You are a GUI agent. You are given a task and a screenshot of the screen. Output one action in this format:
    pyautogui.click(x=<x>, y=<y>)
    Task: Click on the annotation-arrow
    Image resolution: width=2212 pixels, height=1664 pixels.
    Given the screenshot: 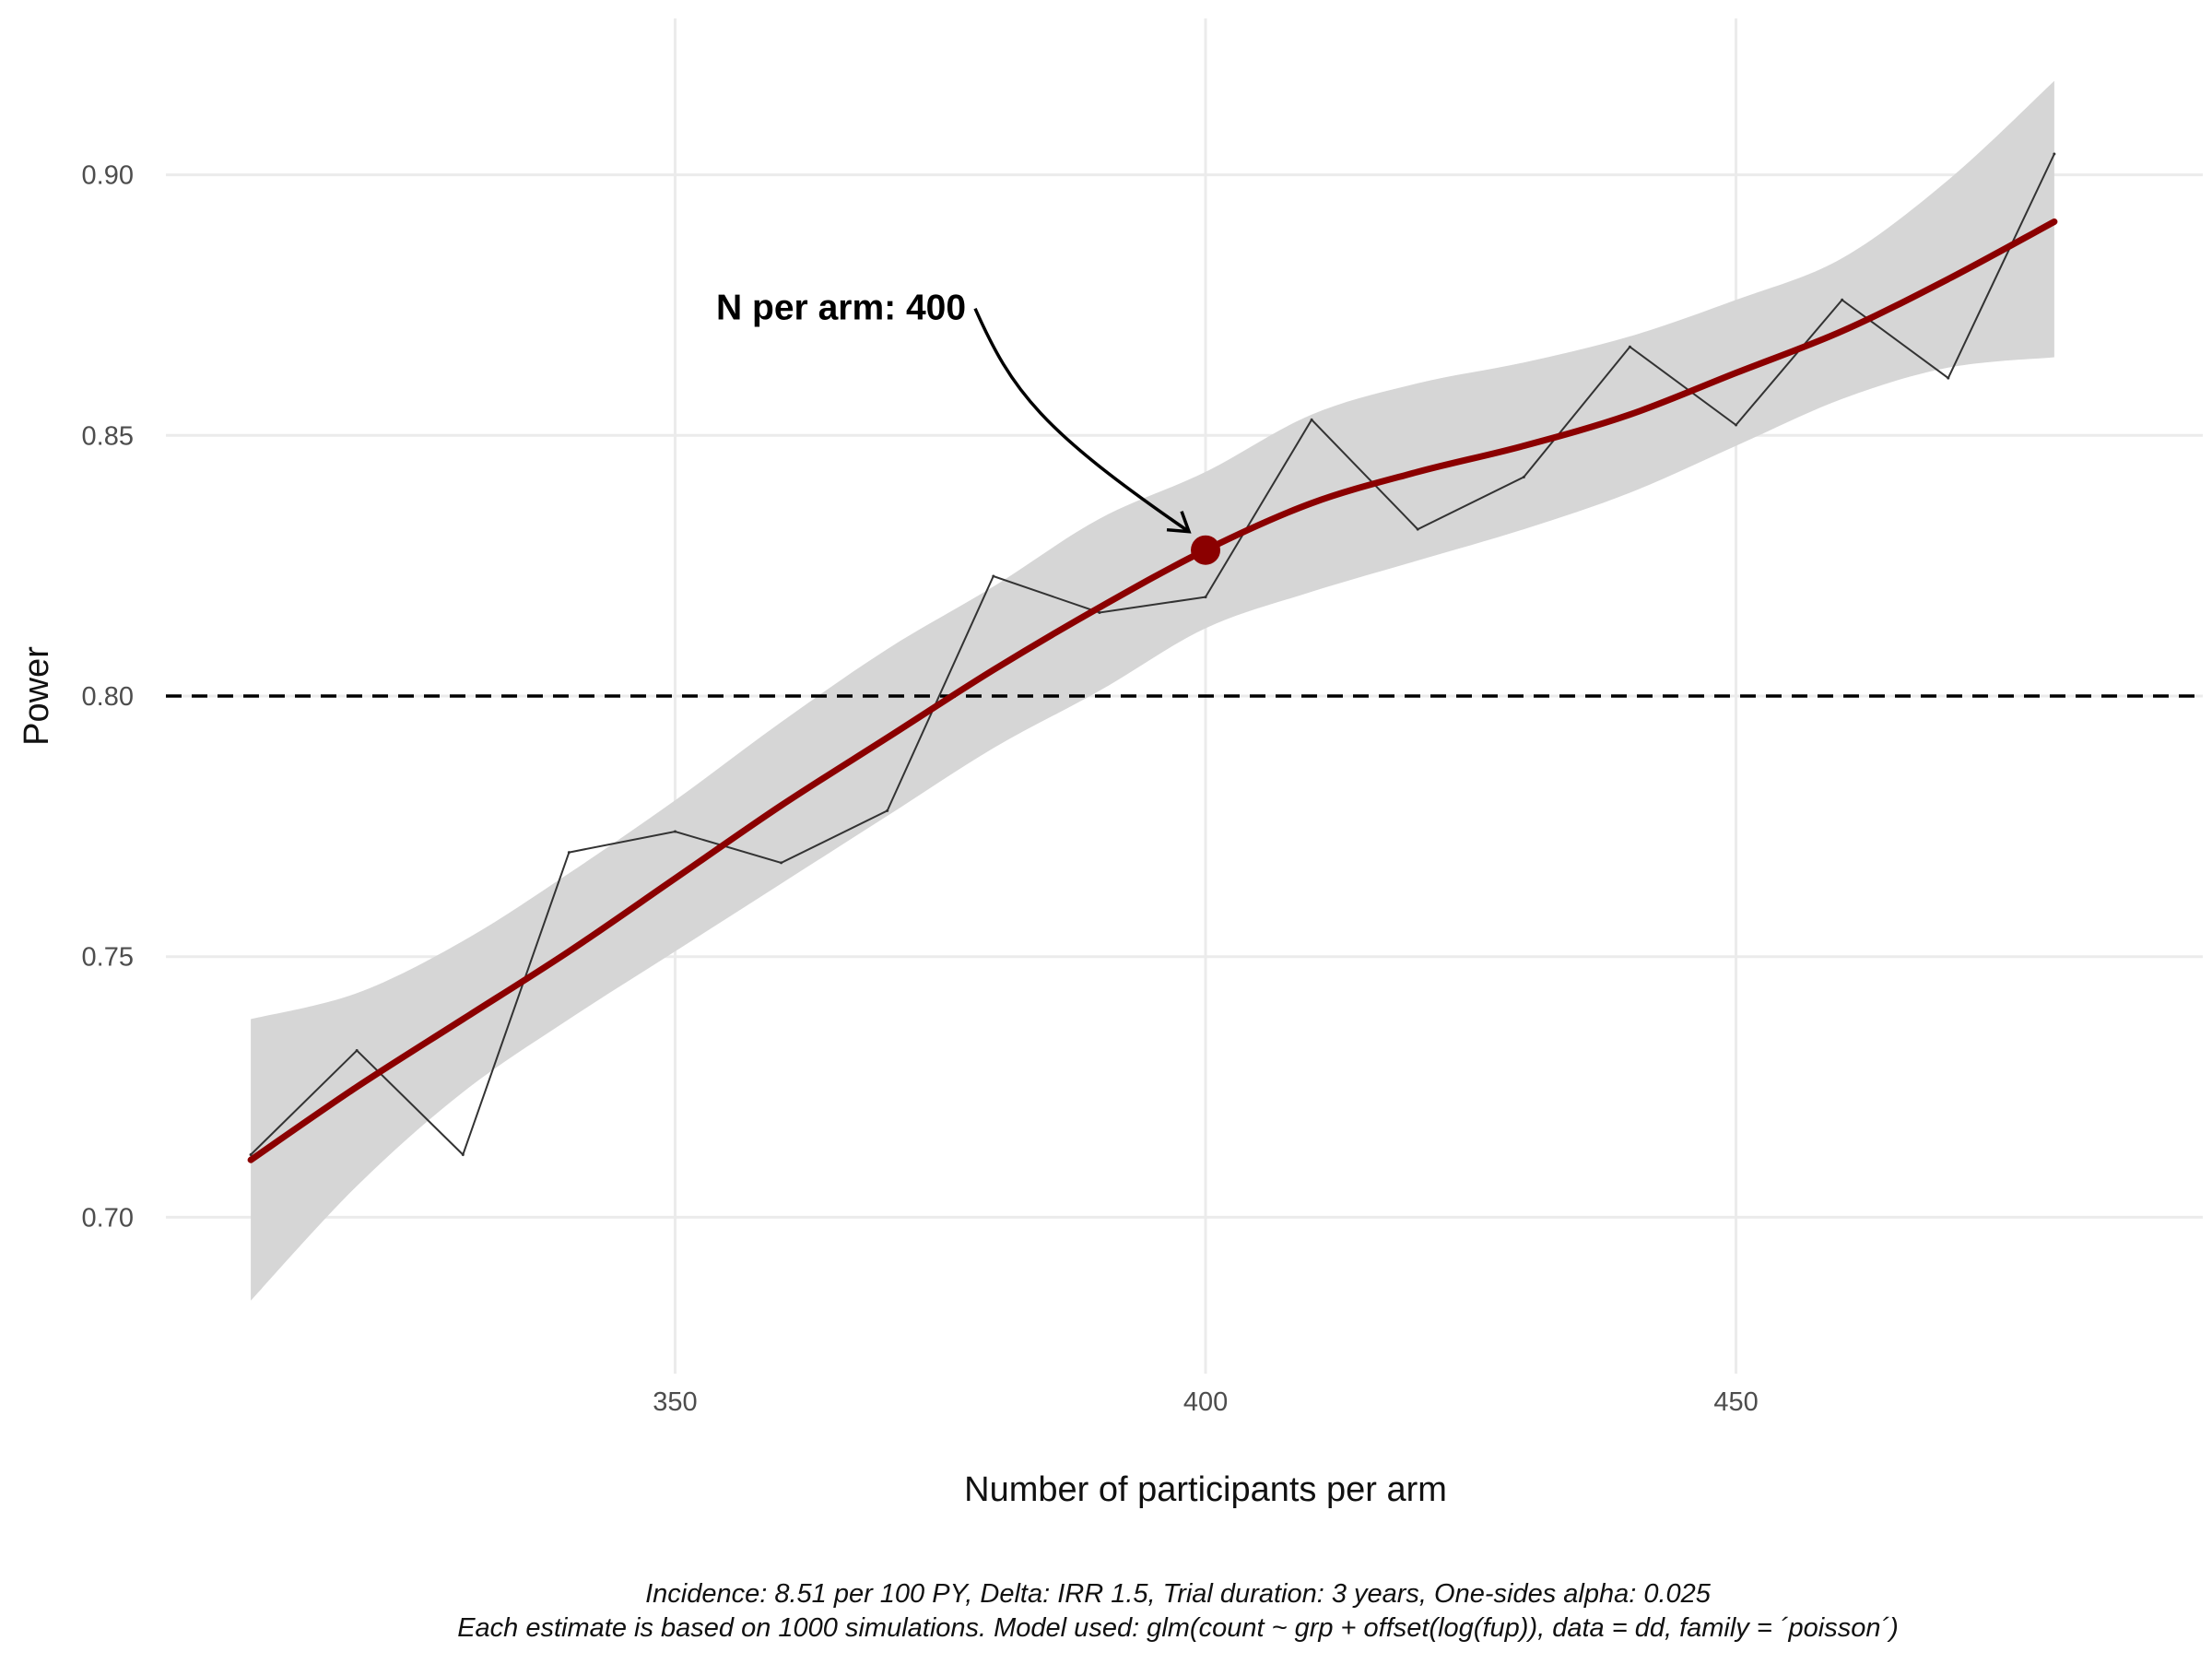 What is the action you would take?
    pyautogui.click(x=1082, y=420)
    